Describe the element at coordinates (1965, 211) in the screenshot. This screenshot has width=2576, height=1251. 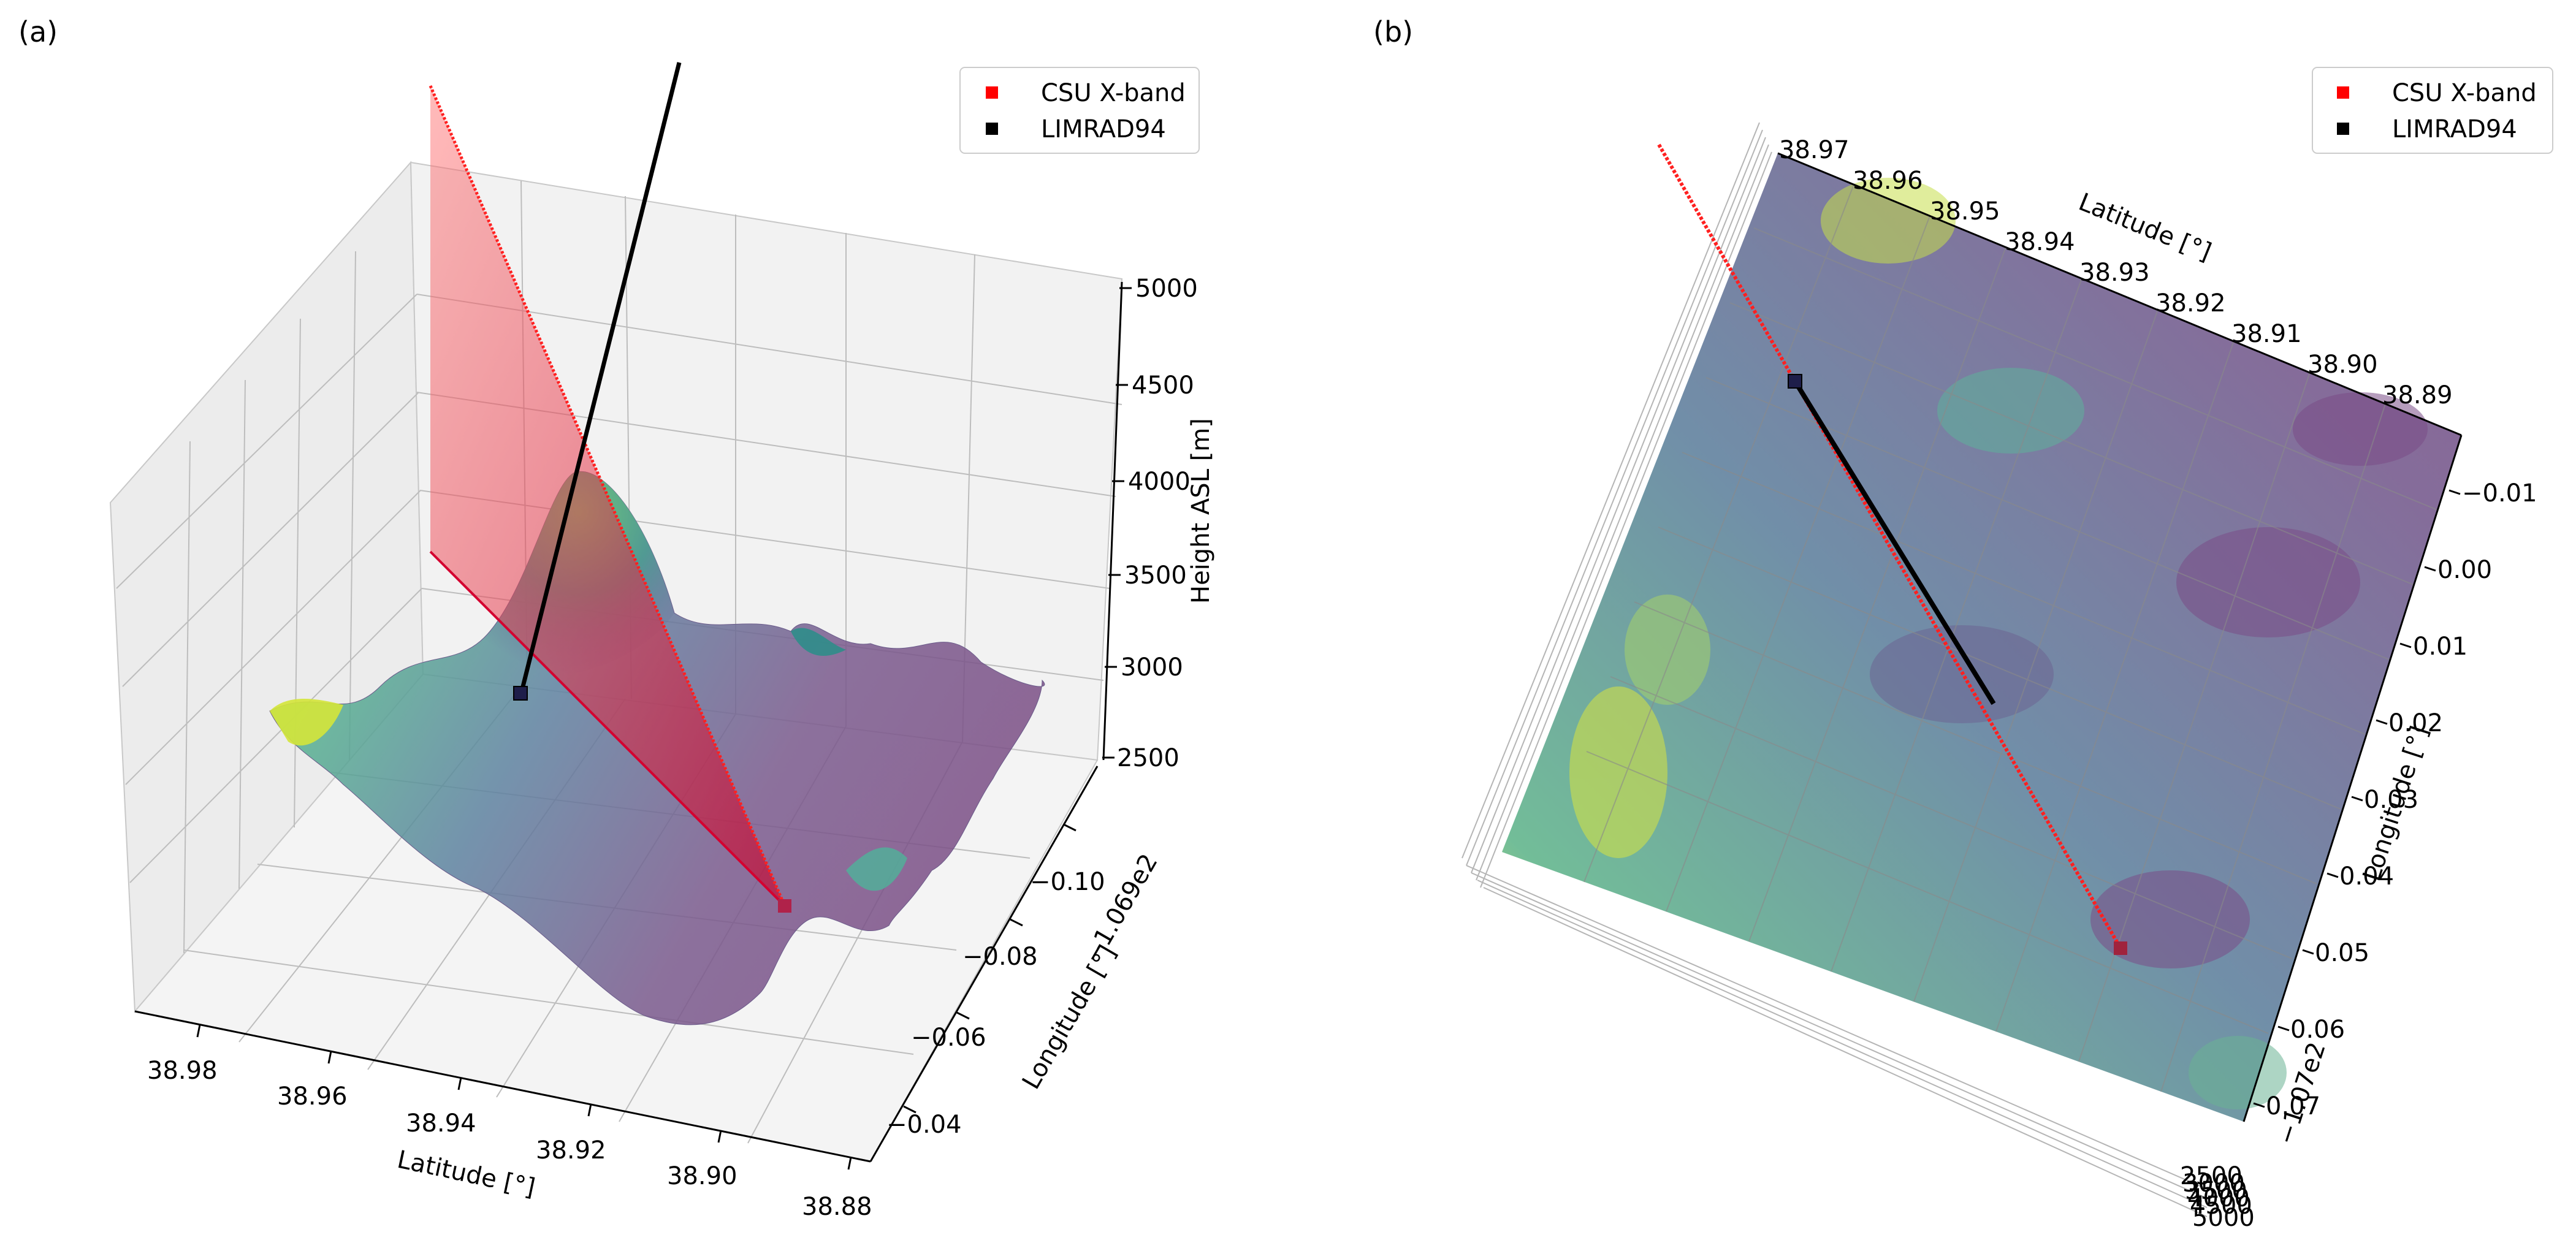
I see `x-tick-label: 38.95` at that location.